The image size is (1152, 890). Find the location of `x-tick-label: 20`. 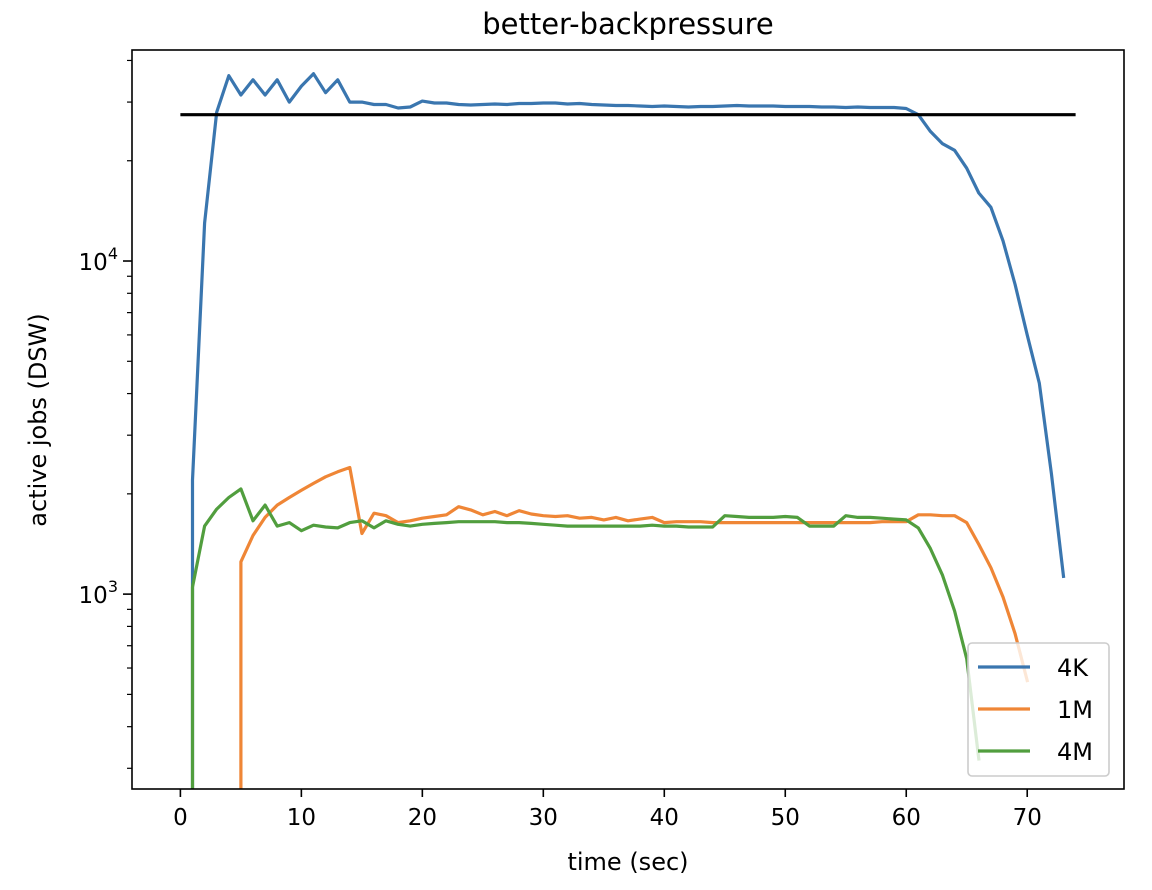

x-tick-label: 20 is located at coordinates (422, 818).